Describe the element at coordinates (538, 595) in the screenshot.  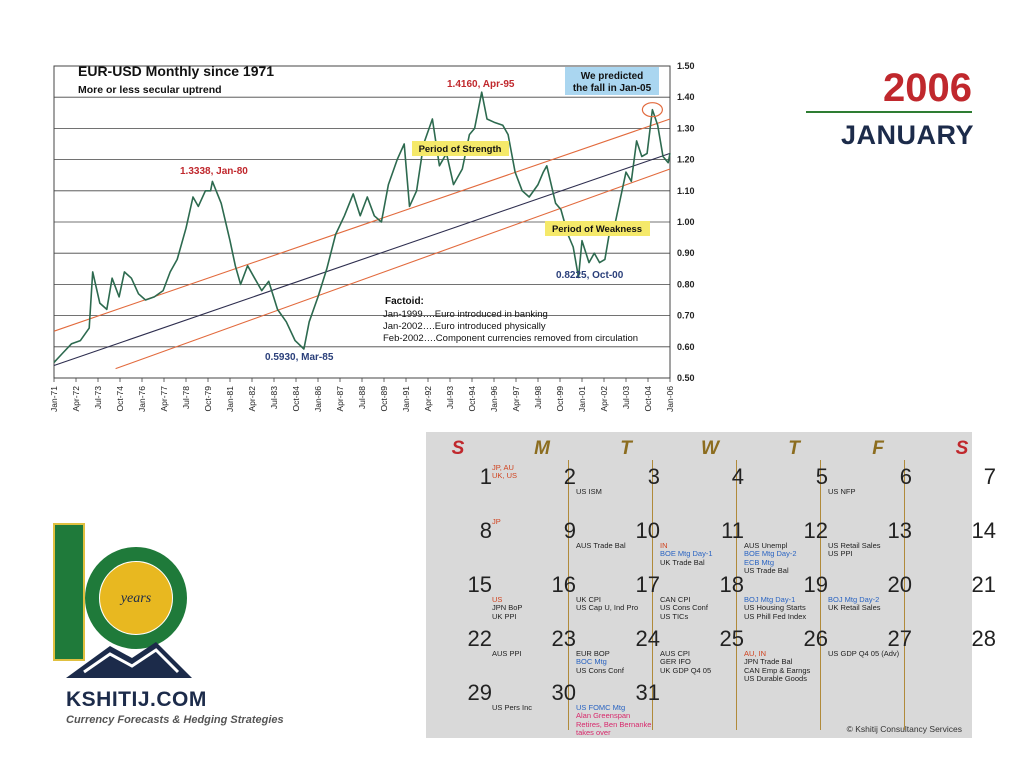
I see `calendar-day-cell: 16 US JPN BoP UK PPI` at that location.